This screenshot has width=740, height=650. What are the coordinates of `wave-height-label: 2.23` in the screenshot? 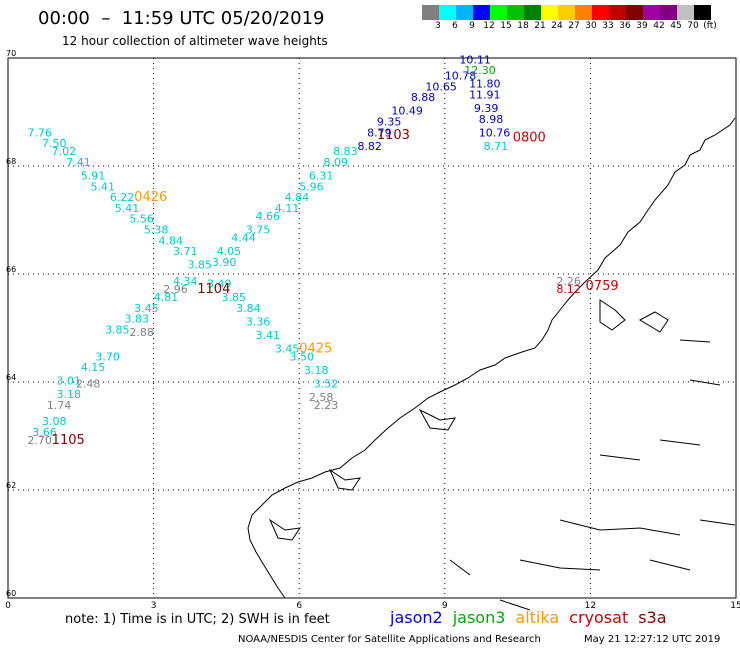 It's located at (326, 405).